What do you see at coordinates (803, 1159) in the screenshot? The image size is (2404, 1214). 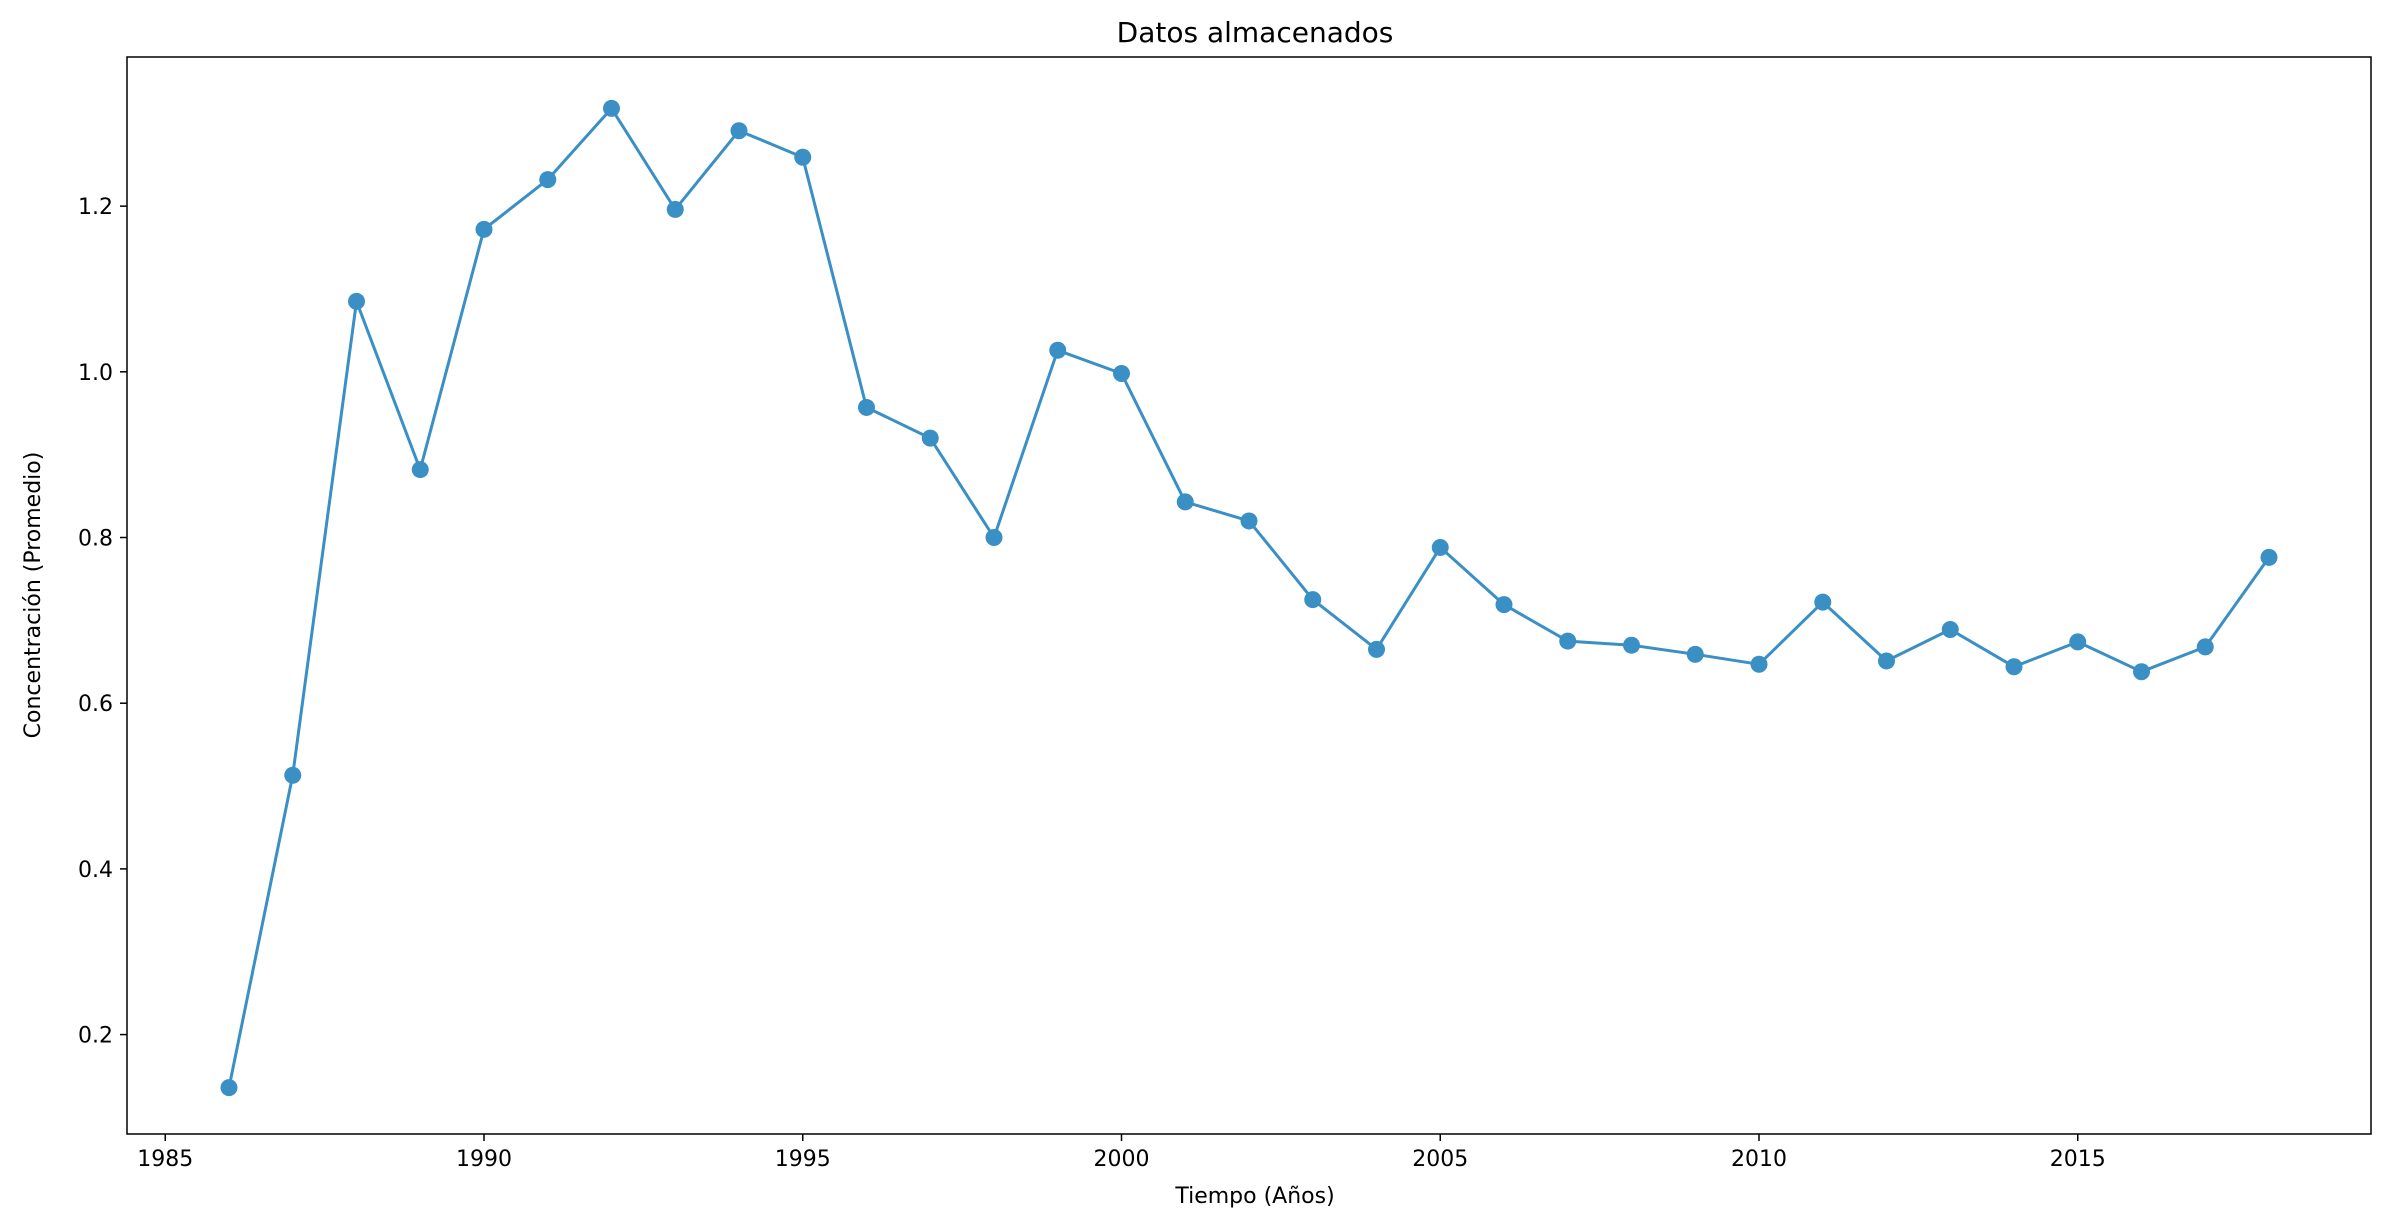 I see `x-tick-label: 1995` at bounding box center [803, 1159].